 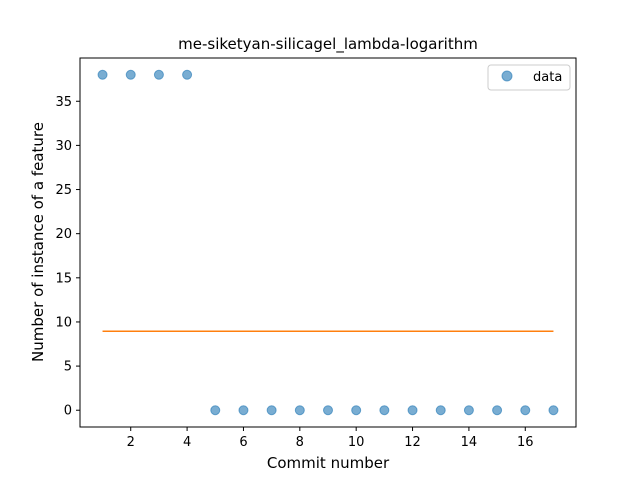 I want to click on y-tick-label: 25, so click(x=63, y=190).